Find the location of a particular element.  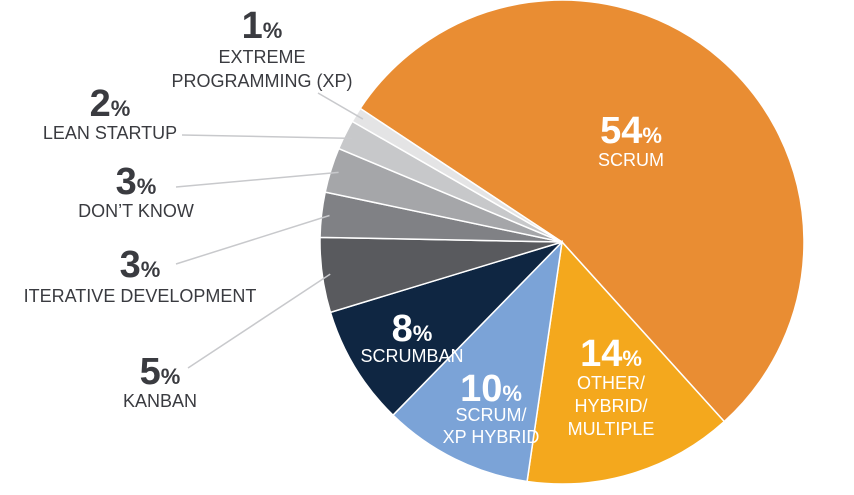

value-label-scrumban: 8% is located at coordinates (412, 329).